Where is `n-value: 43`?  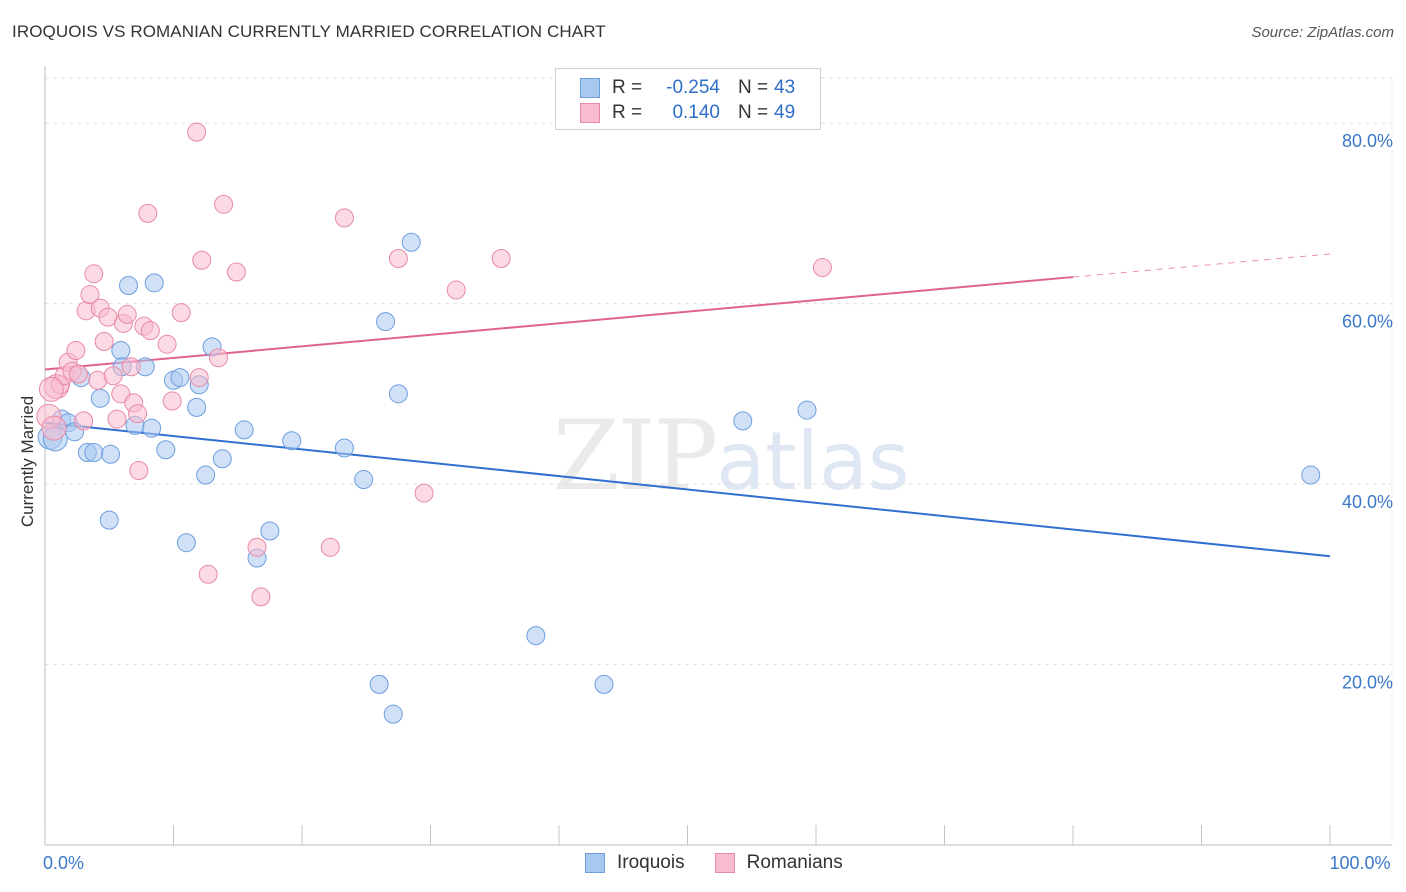 n-value: 43 is located at coordinates (785, 87).